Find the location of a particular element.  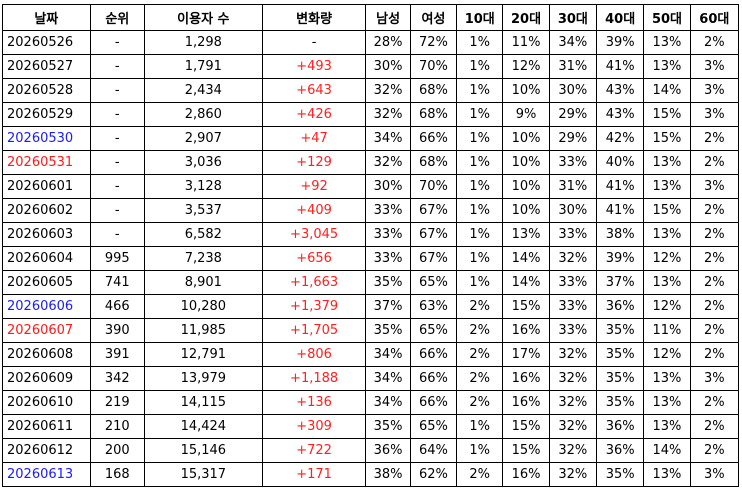

table-cell: 210 is located at coordinates (117, 426).